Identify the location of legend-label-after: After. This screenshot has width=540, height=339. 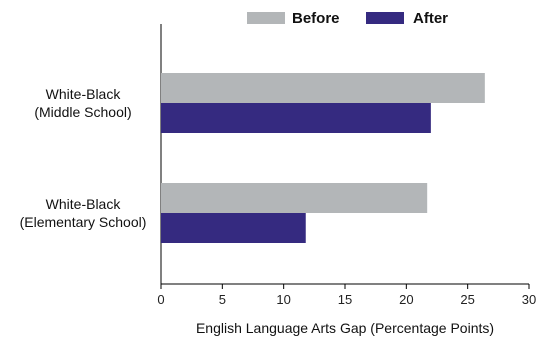
(430, 18).